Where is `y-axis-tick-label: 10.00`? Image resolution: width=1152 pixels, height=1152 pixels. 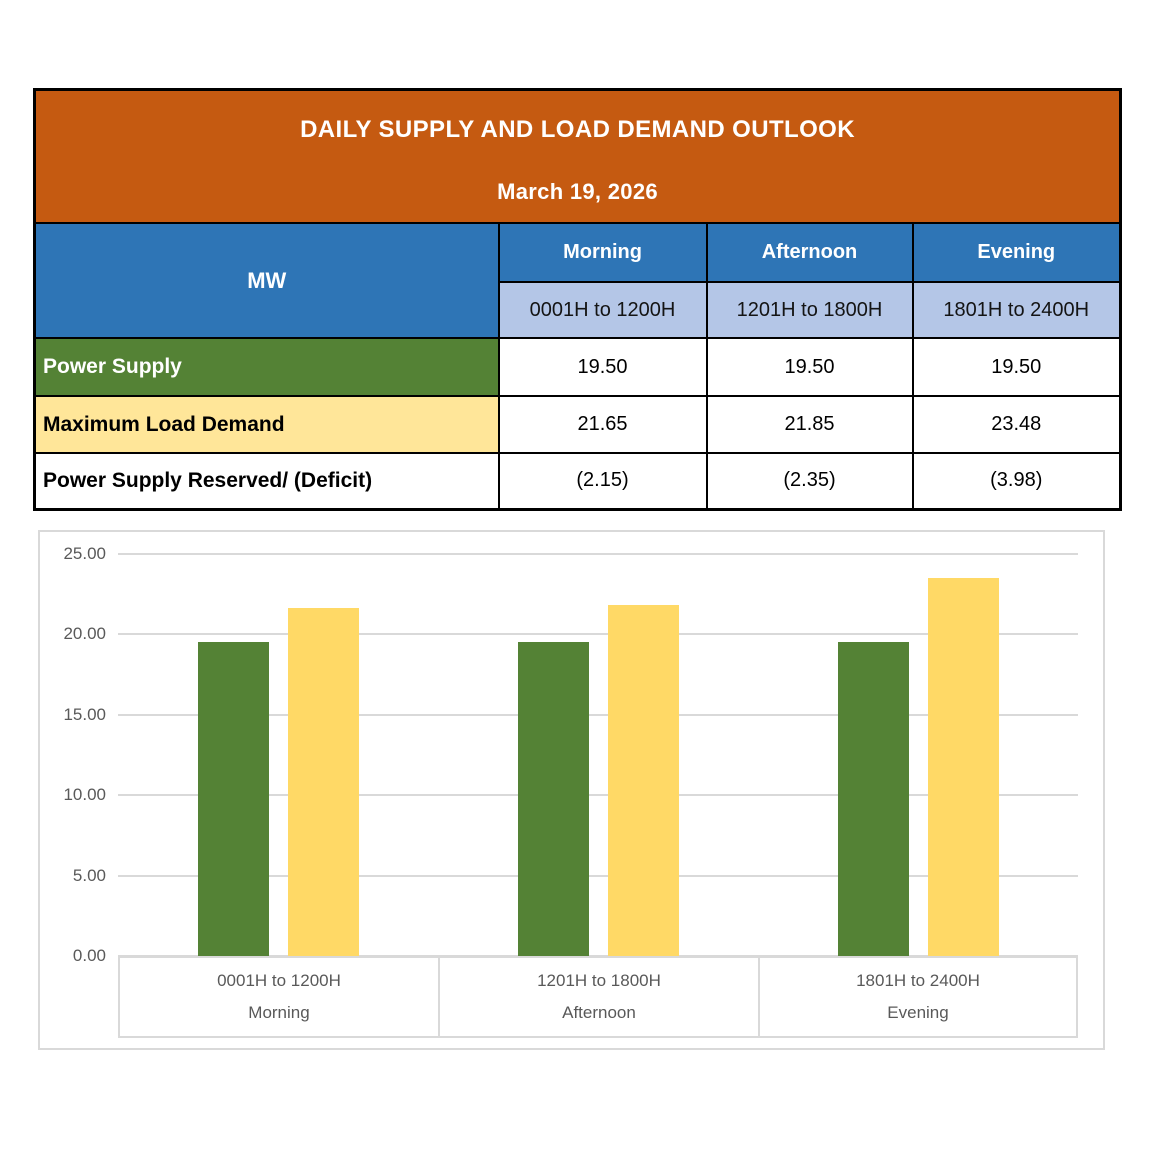
y-axis-tick-label: 10.00 is located at coordinates (84, 795).